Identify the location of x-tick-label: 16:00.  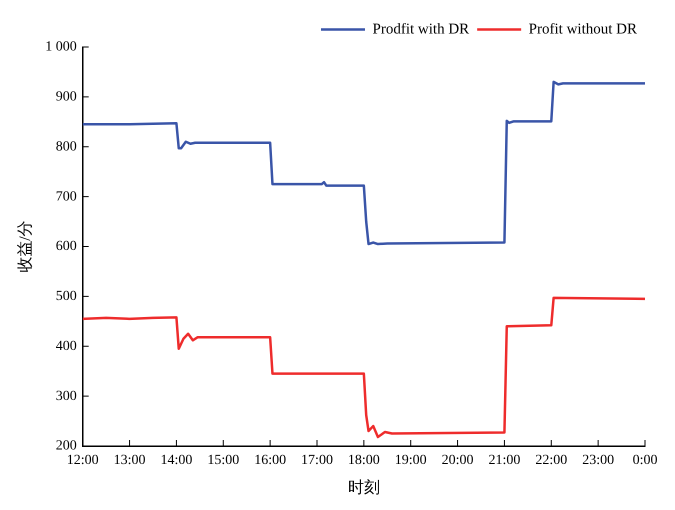
(270, 460).